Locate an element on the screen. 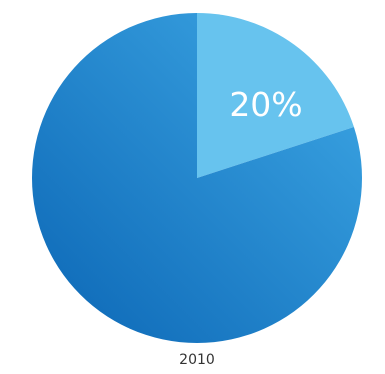 The image size is (385, 374). category-label: 2010 is located at coordinates (197, 360).